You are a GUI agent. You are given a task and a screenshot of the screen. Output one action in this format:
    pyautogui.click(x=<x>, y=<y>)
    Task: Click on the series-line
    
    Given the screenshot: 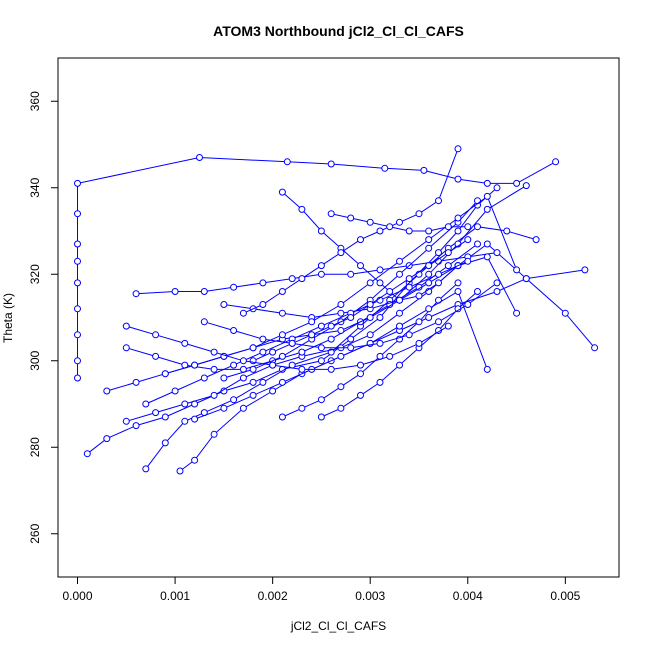 What is the action you would take?
    pyautogui.click(x=360, y=300)
    